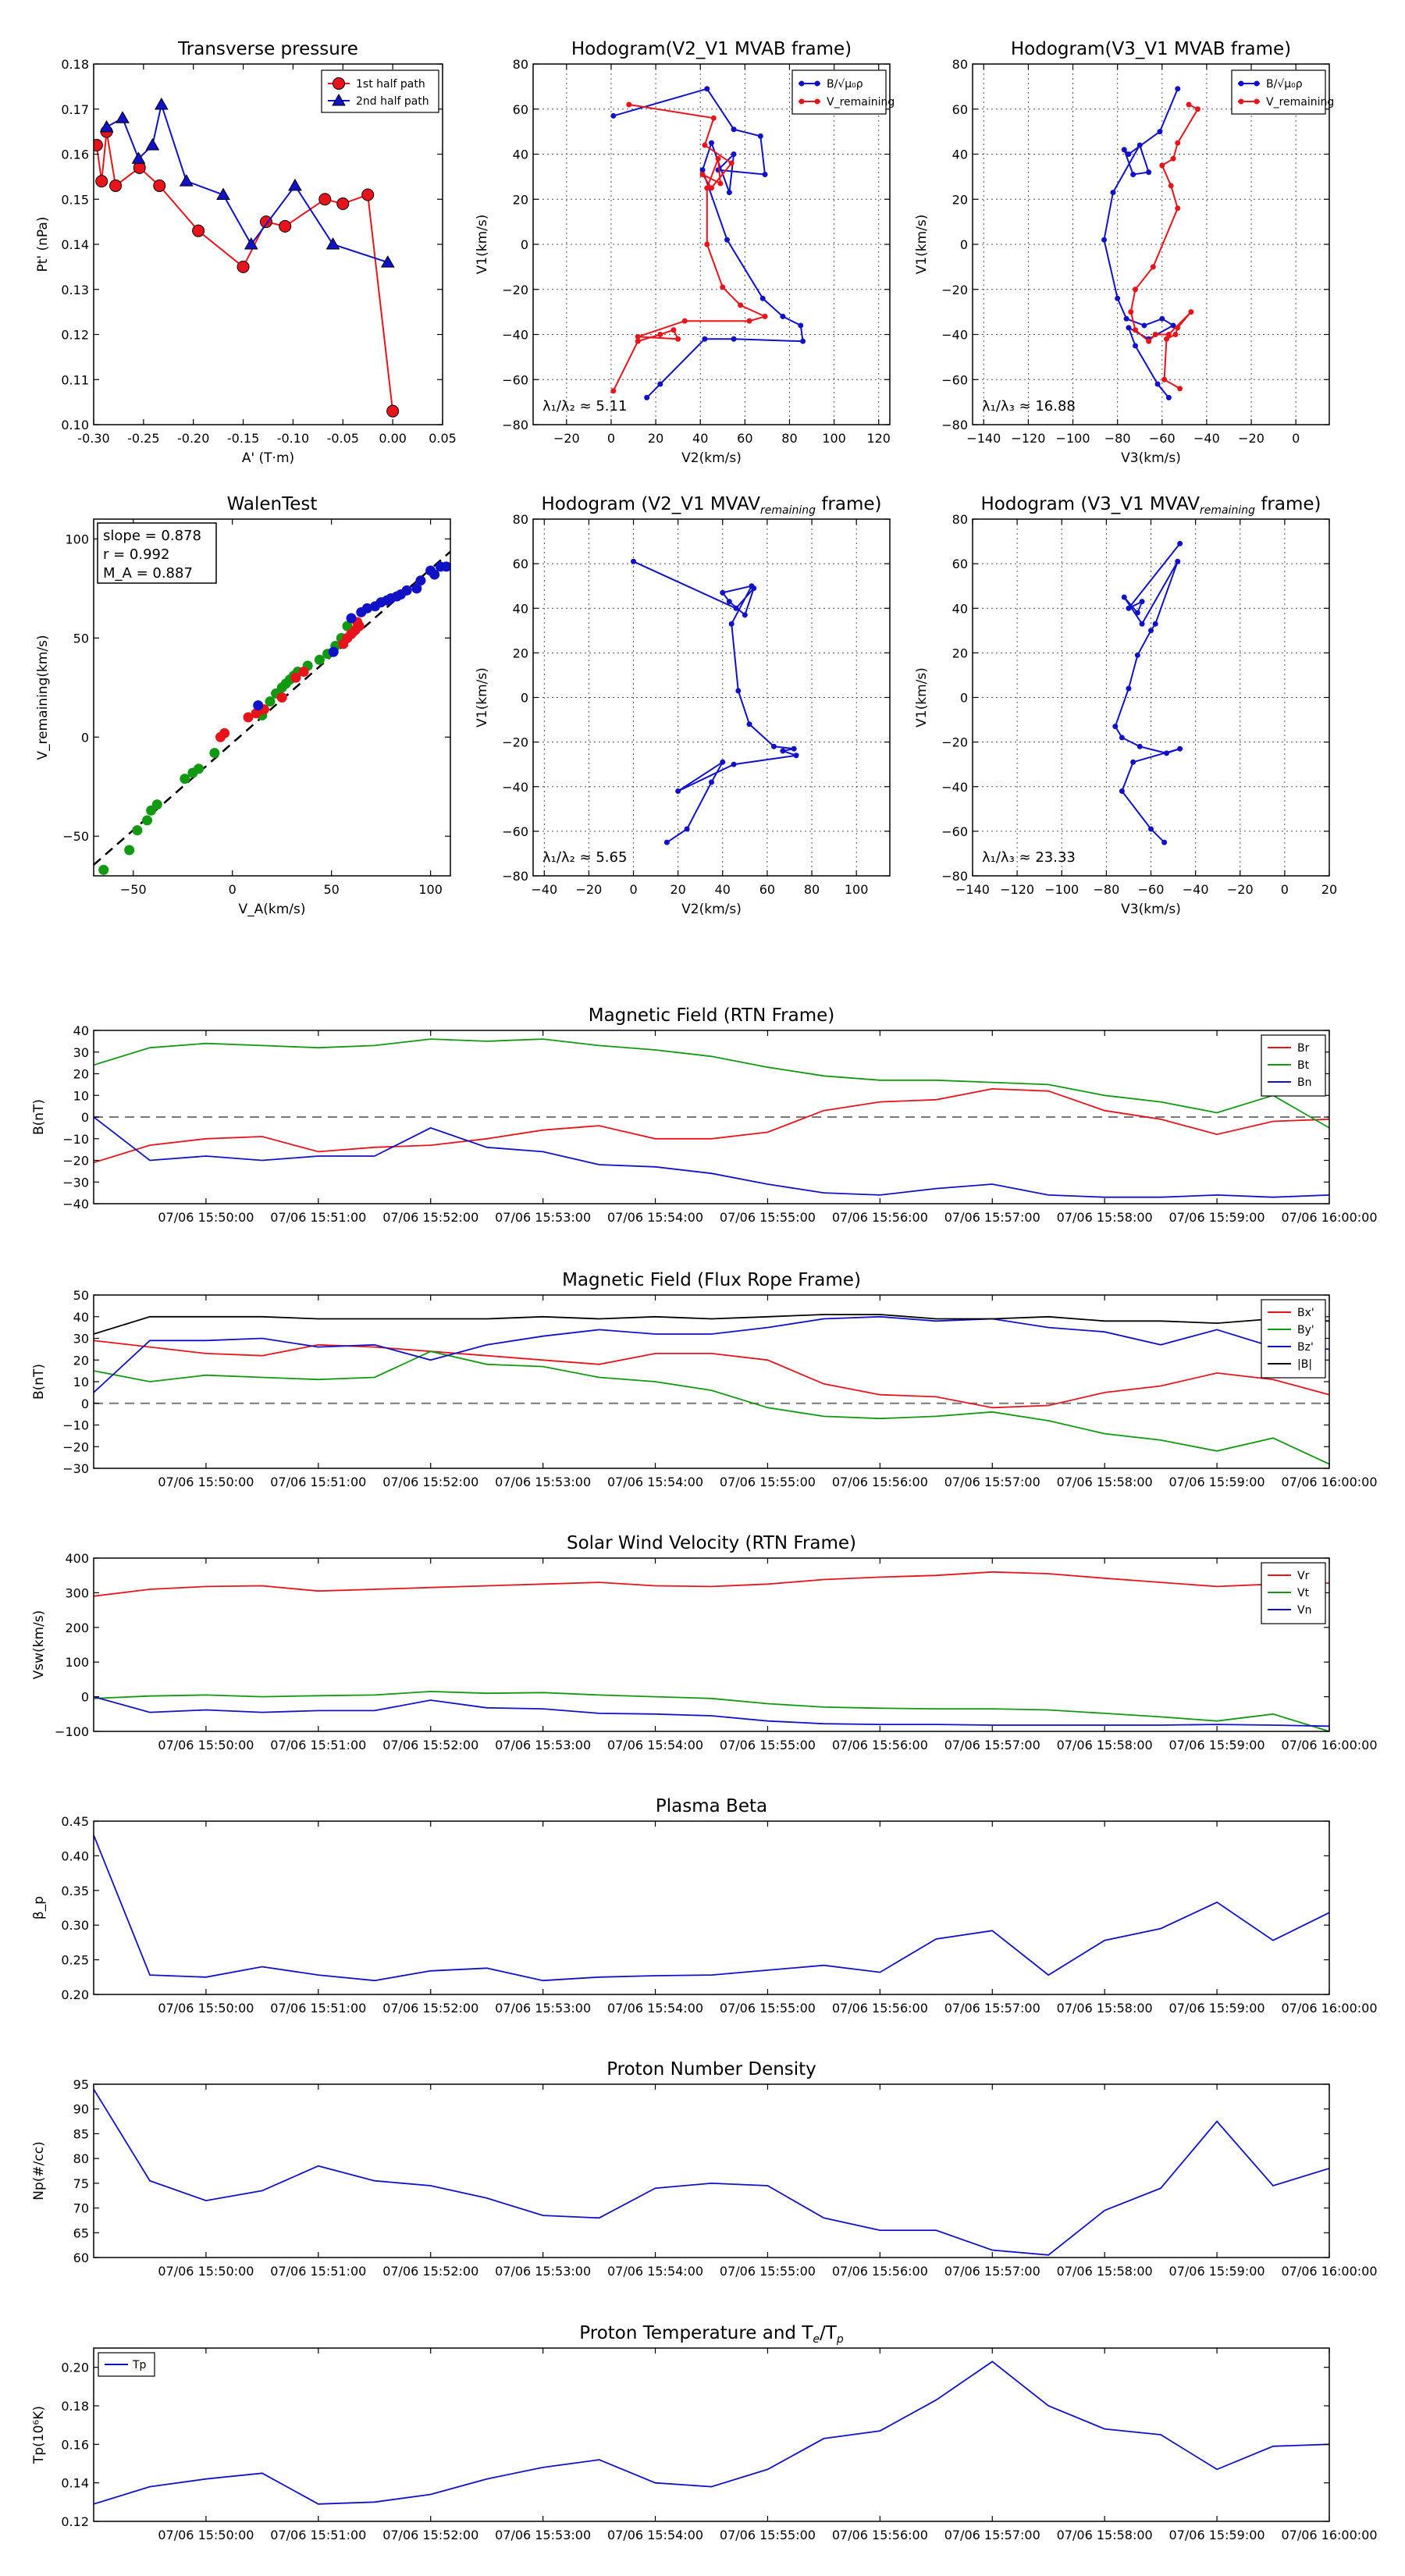 This screenshot has width=1405, height=2576. Describe the element at coordinates (1241, 83) in the screenshot. I see `legend-marker` at that location.